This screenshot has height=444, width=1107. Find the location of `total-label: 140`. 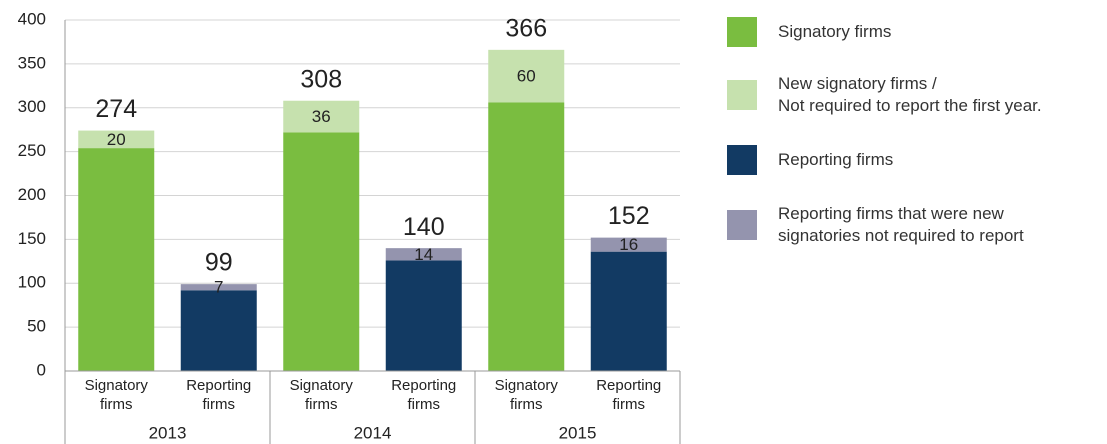

total-label: 140 is located at coordinates (424, 227).